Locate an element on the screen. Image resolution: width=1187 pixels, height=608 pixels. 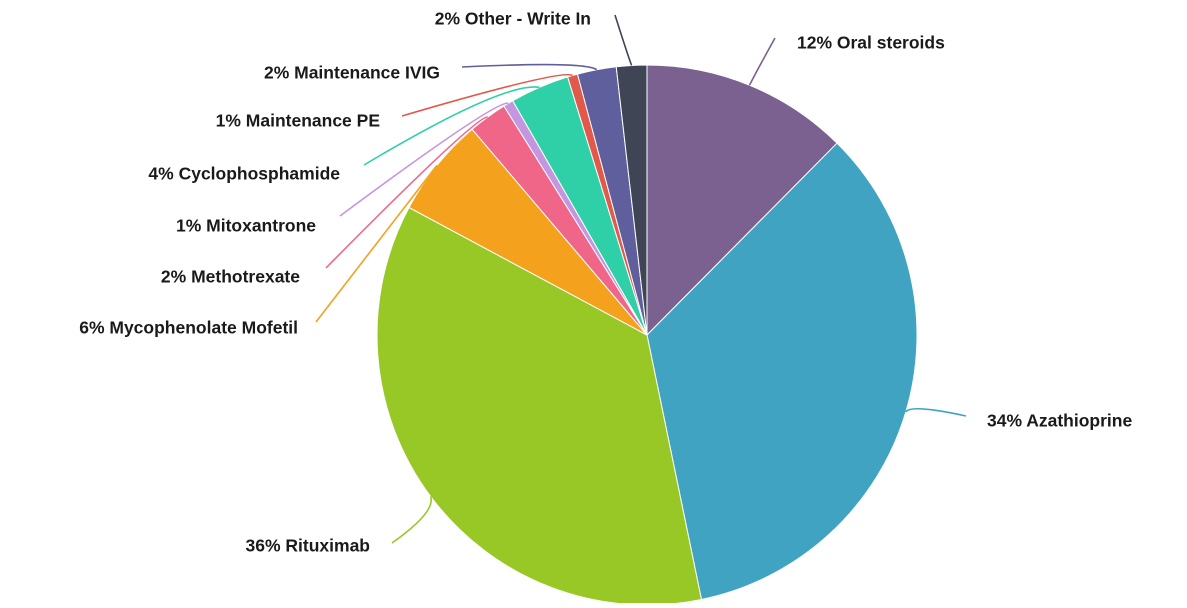
slice-label-oral-steroids: 12% Oral steroids is located at coordinates (871, 43).